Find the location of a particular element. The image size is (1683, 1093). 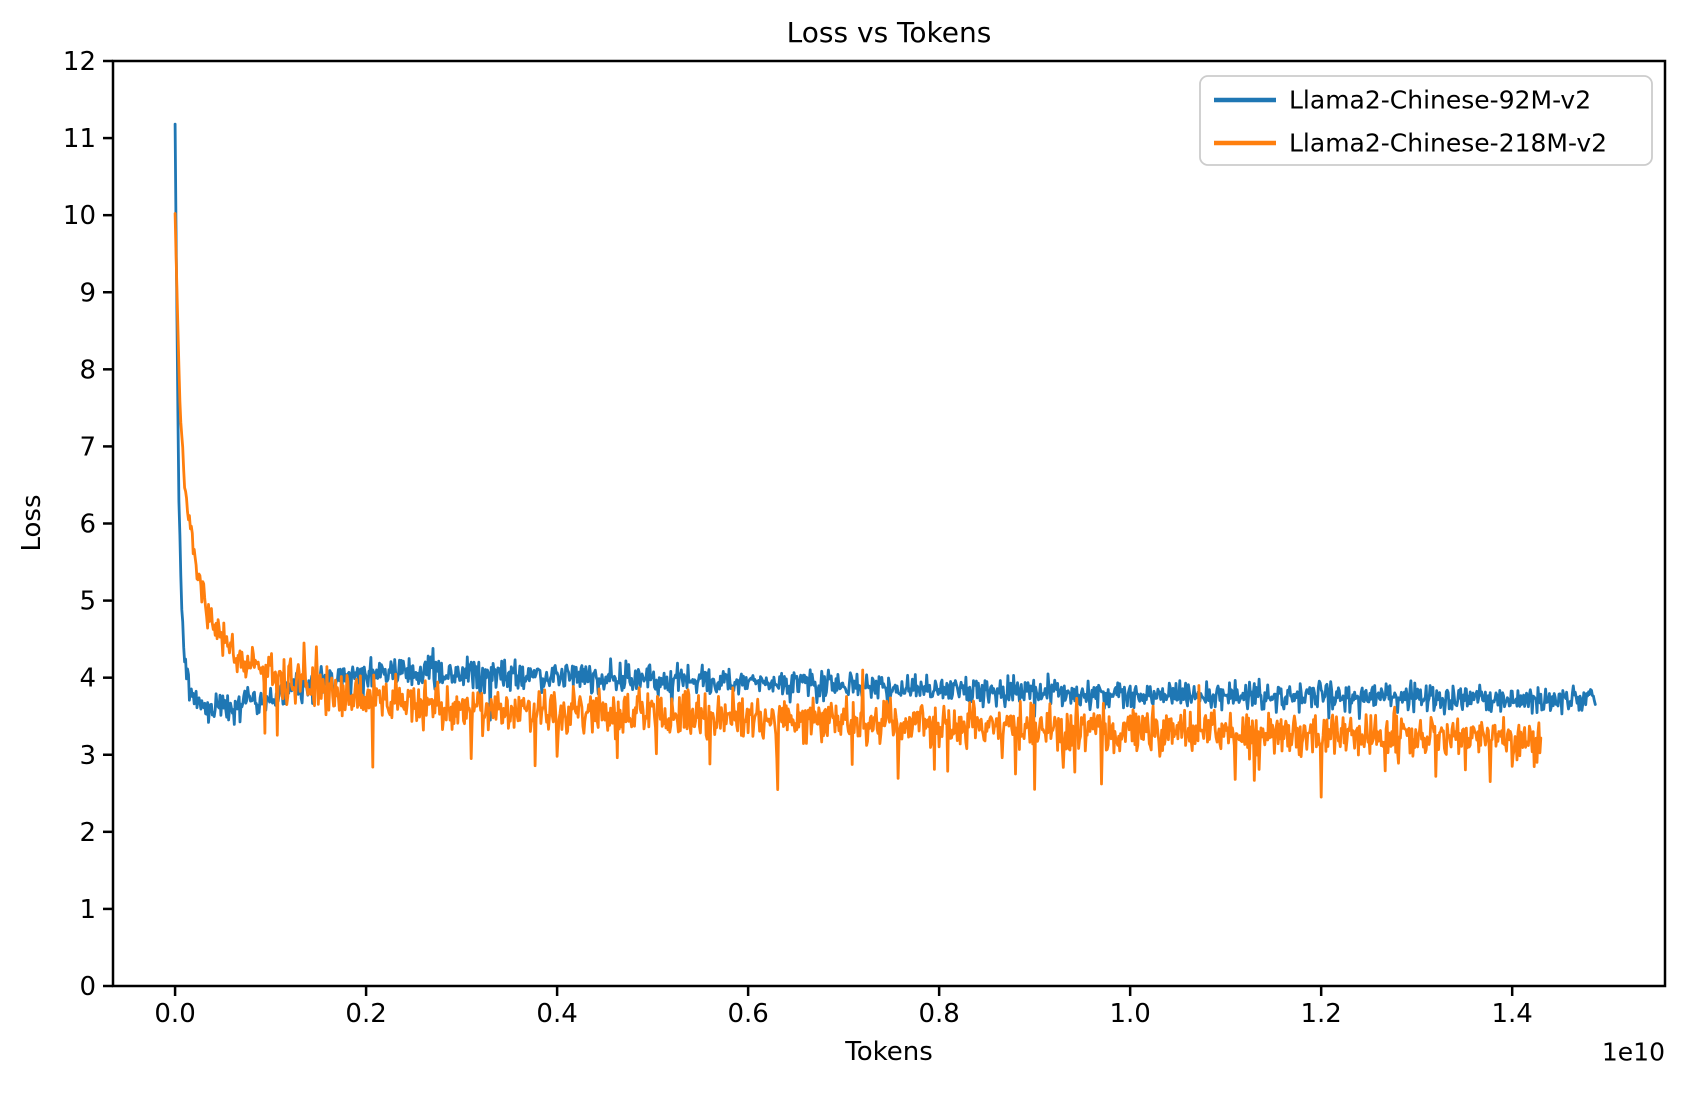

y-tick-label: 8 is located at coordinates (87, 370).